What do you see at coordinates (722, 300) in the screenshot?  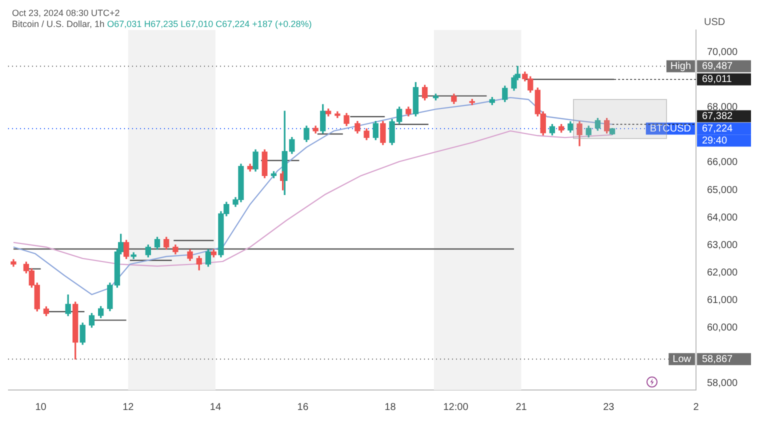 I see `y-tick-label: 61,000` at bounding box center [722, 300].